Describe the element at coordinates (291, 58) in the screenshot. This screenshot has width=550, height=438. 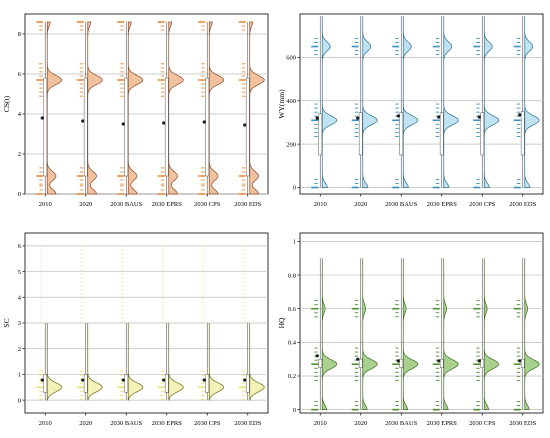
I see `y-tick-label: 600` at that location.